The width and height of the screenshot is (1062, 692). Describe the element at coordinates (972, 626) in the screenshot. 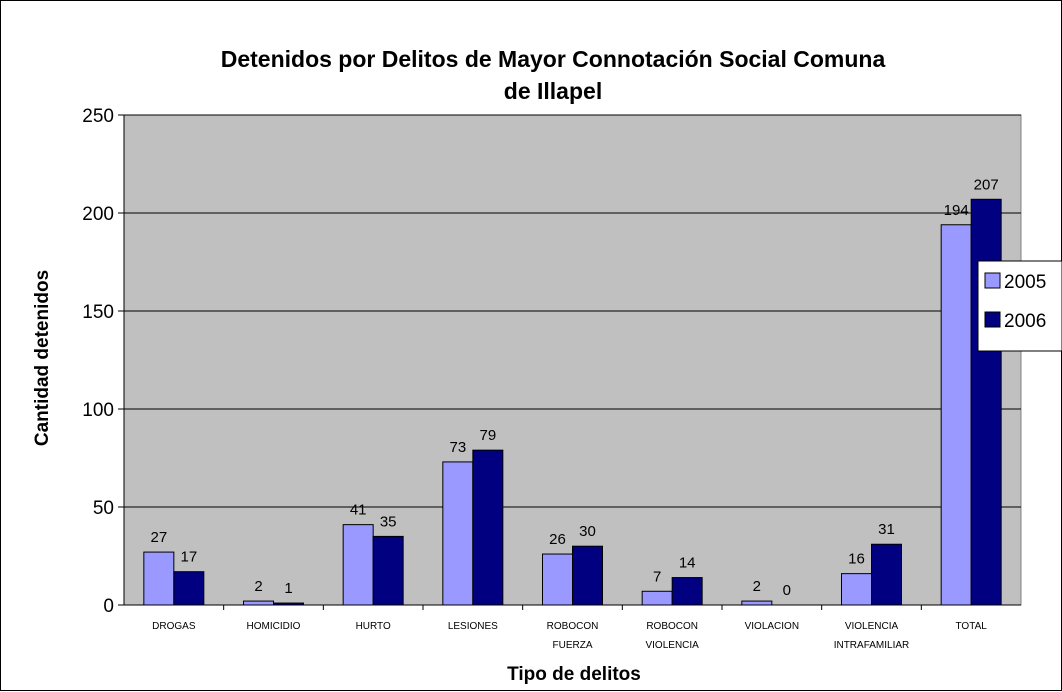

I see `x-category-label: TOTAL` at that location.